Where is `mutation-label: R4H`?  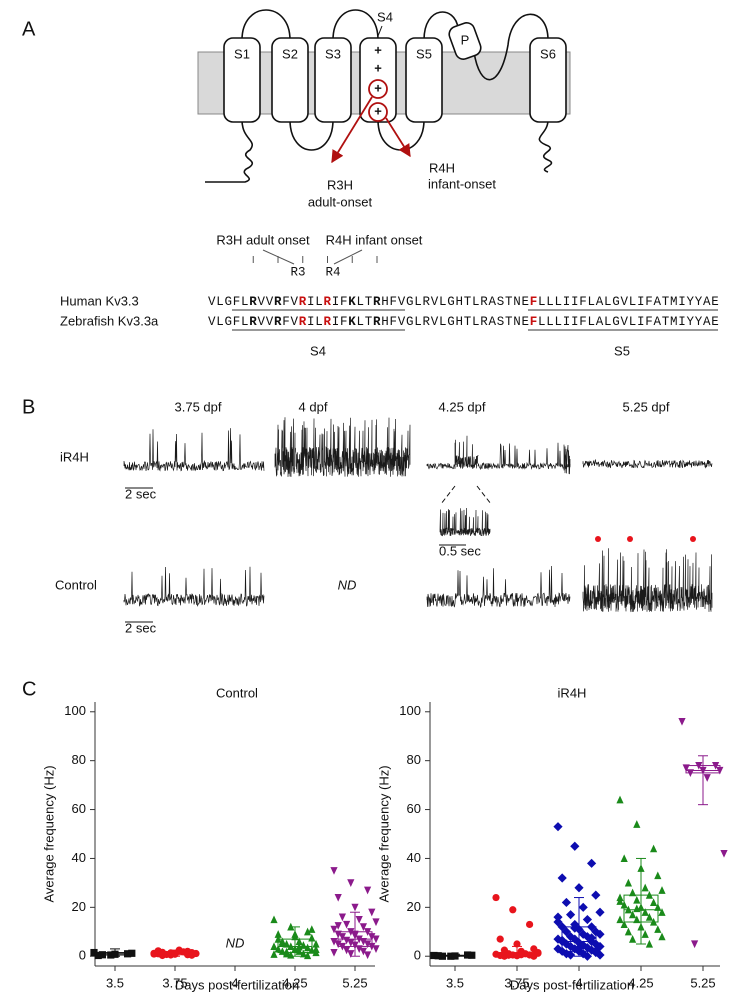 mutation-label: R4H is located at coordinates (442, 167).